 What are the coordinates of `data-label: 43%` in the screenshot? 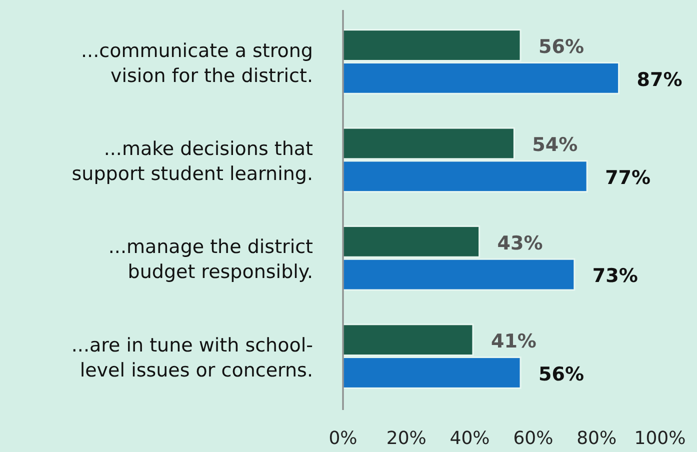 It's located at (520, 243).